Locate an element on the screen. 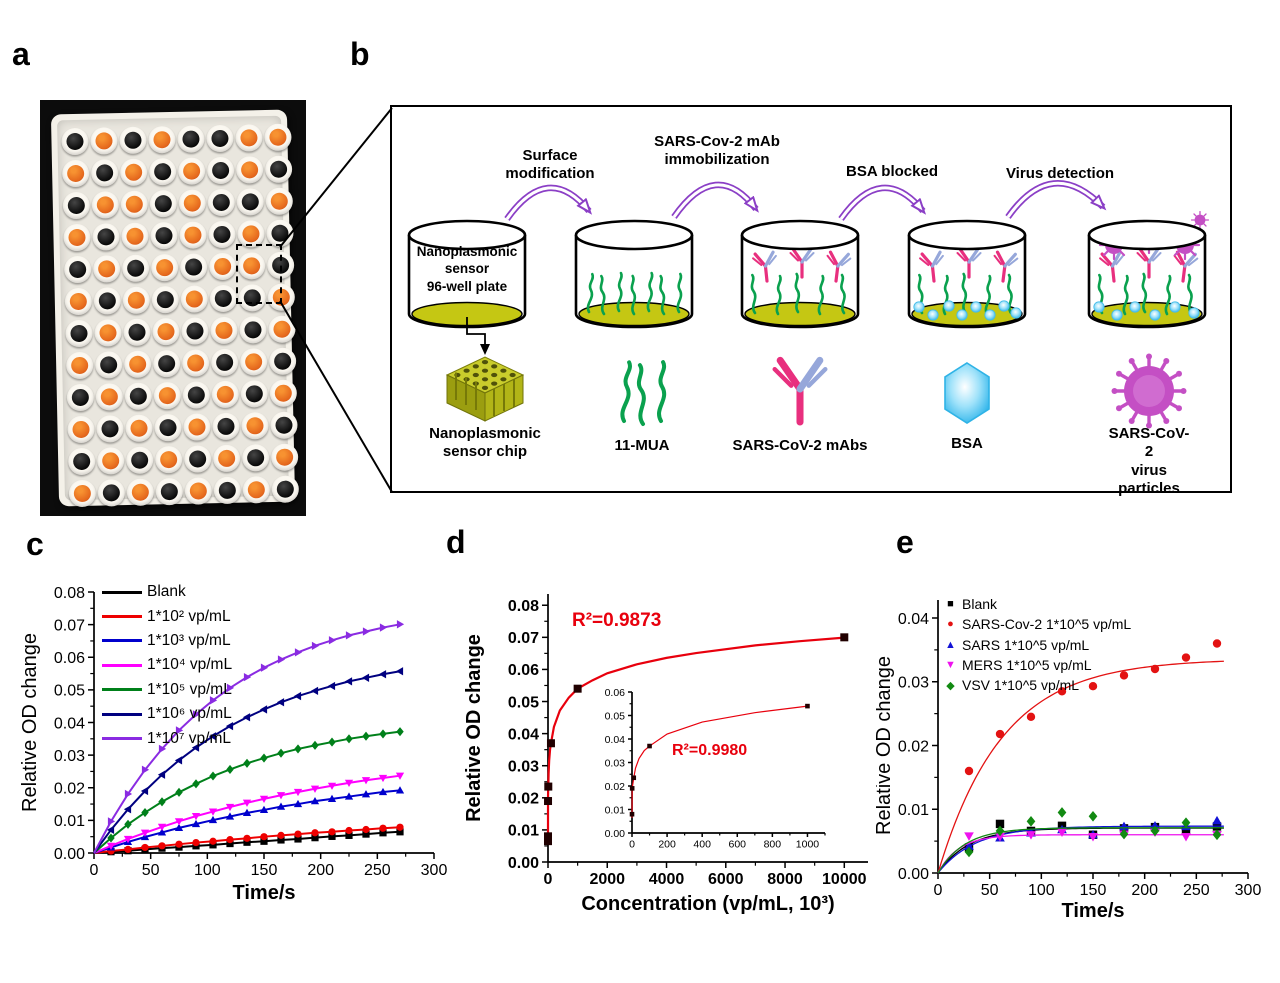 The width and height of the screenshot is (1280, 983). svg-text: 300 is located at coordinates (434, 870).